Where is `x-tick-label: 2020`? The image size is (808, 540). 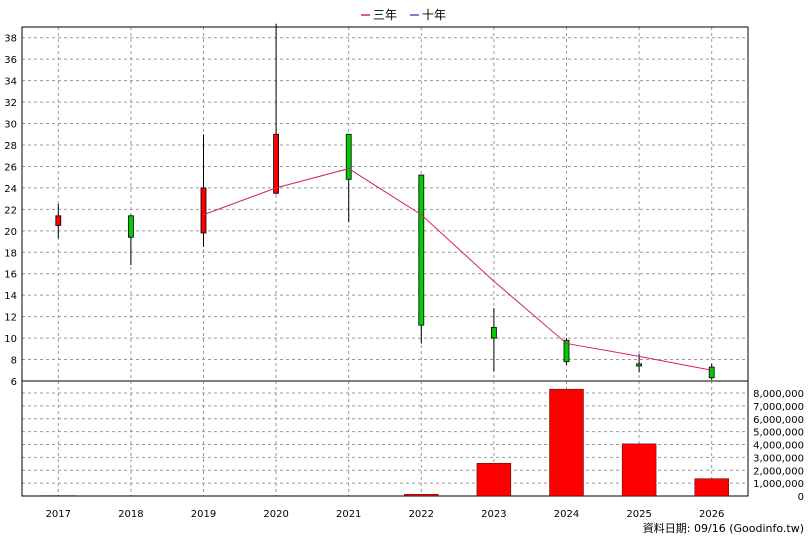
x-tick-label: 2020 is located at coordinates (275, 514).